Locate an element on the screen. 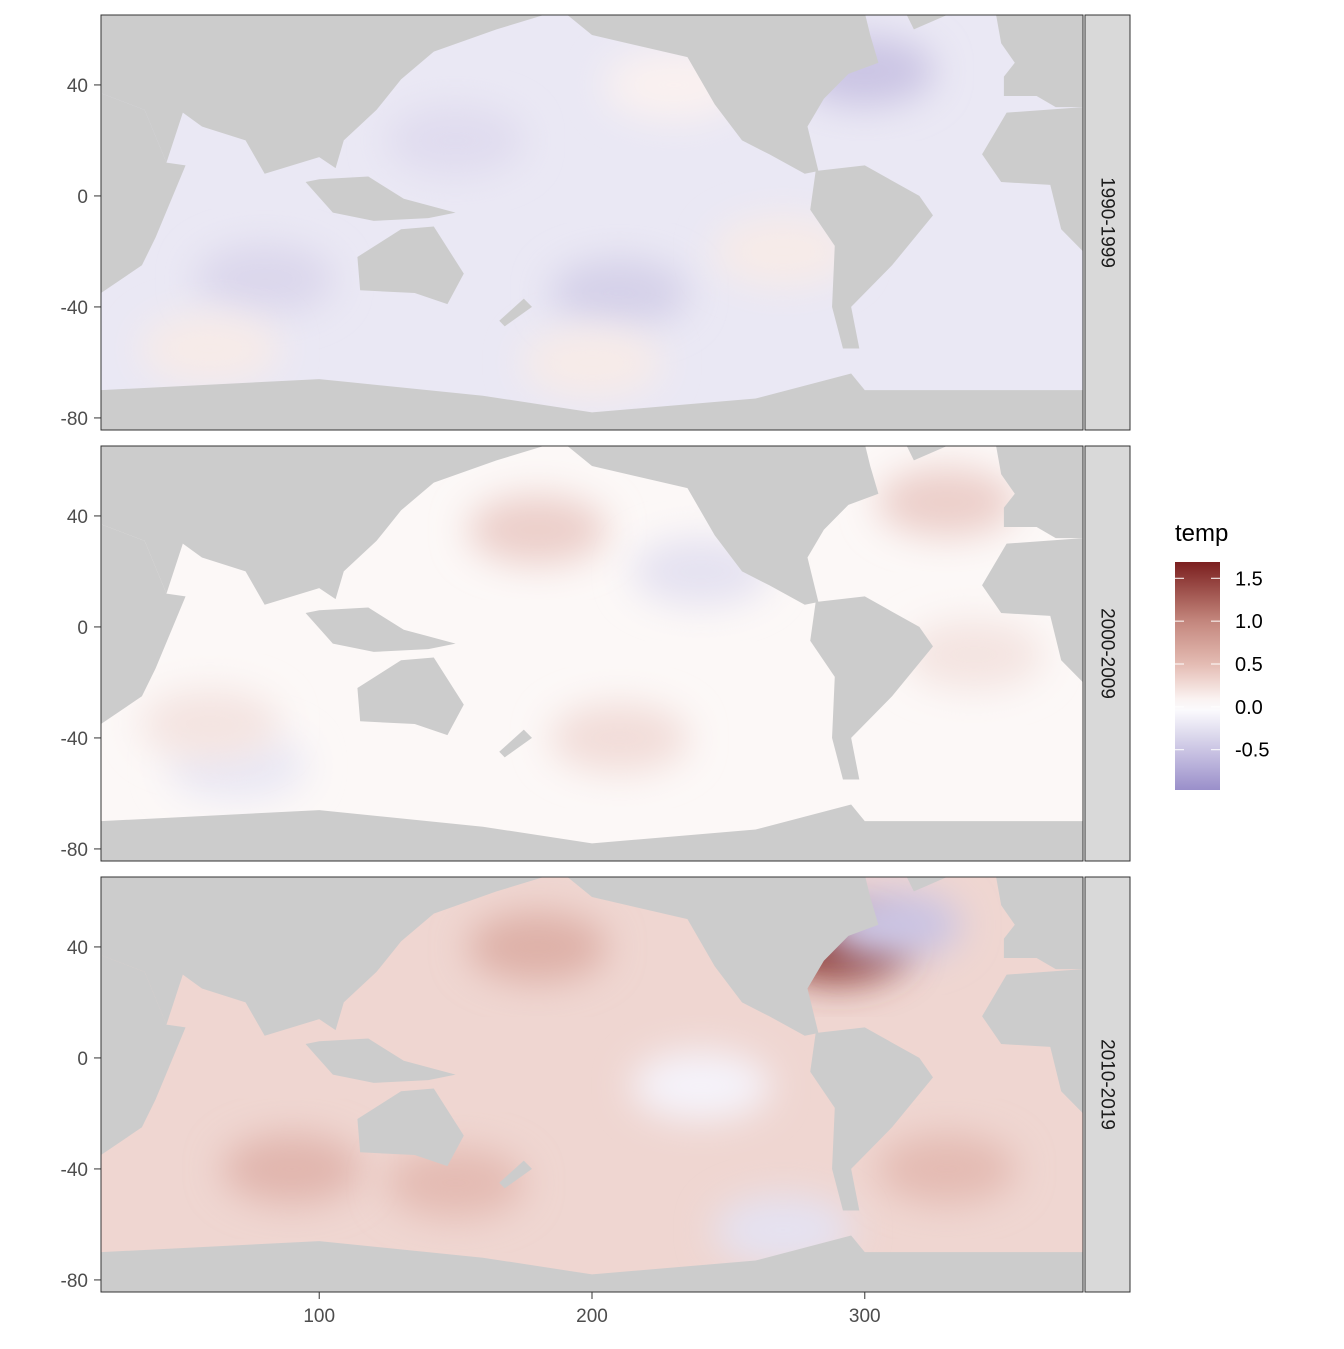 This screenshot has width=1344, height=1349. x-tick-label: 300 is located at coordinates (865, 1316).